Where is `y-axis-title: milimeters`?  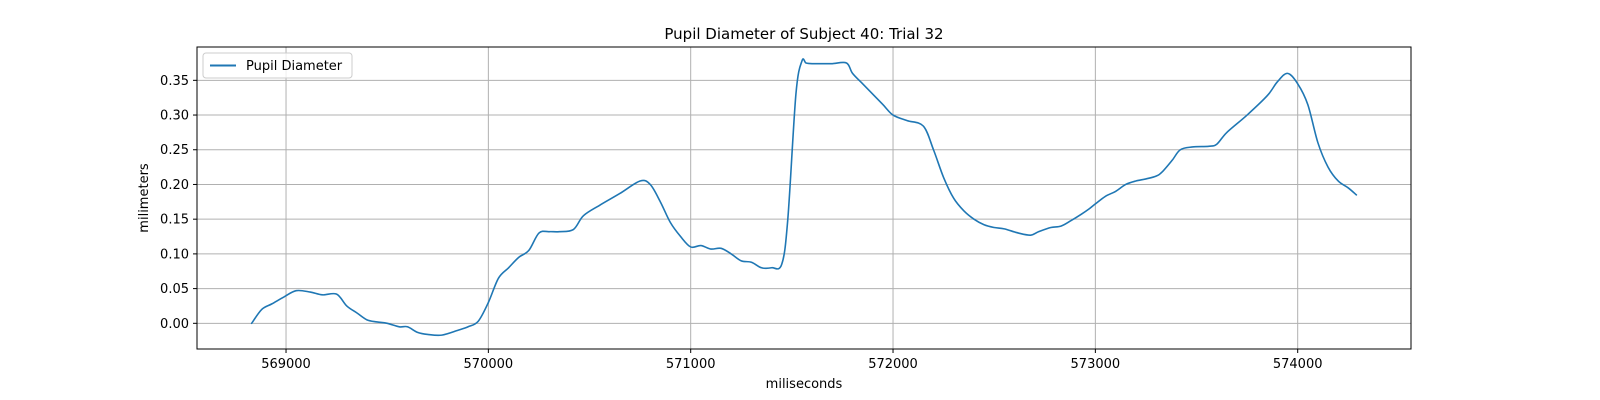
y-axis-title: milimeters is located at coordinates (144, 198).